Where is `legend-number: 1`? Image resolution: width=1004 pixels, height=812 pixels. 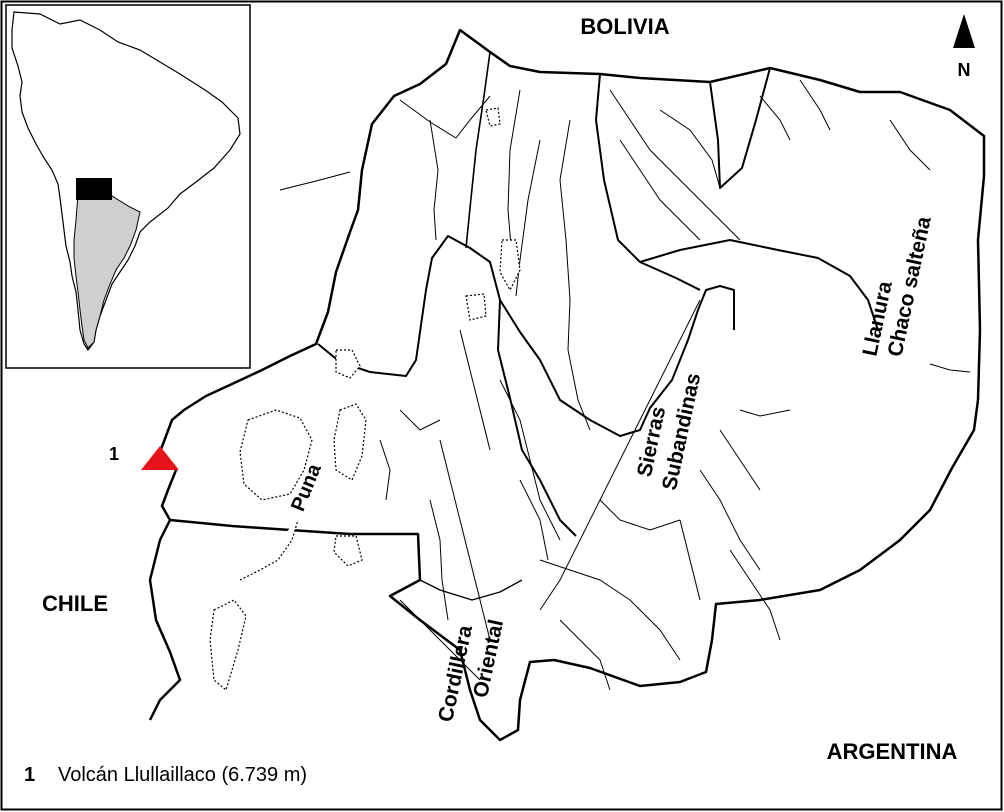 legend-number: 1 is located at coordinates (29, 775).